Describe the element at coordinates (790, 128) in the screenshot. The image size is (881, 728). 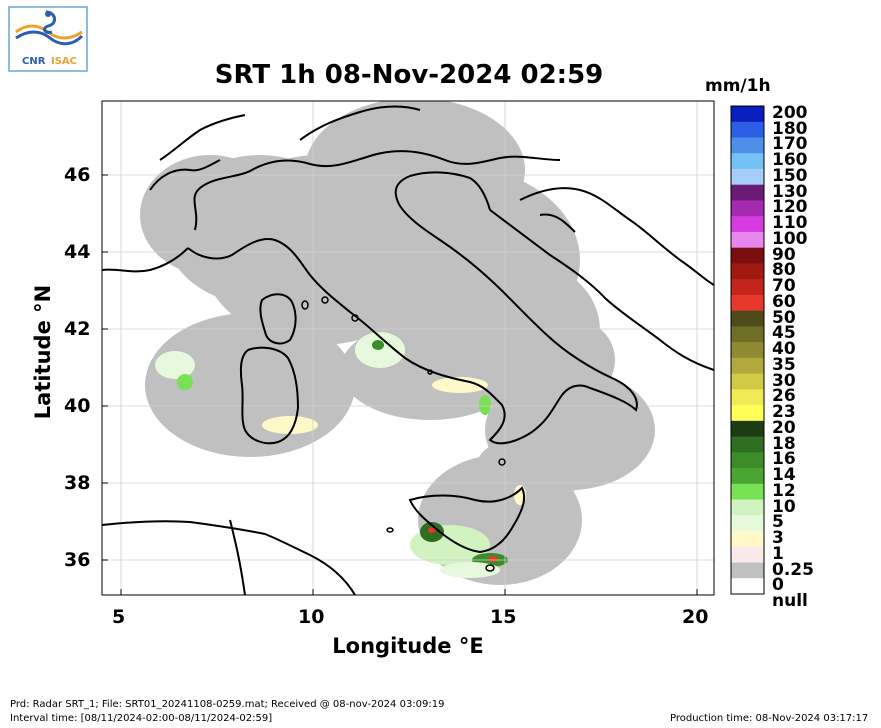
I see `colorbar-label: 180` at that location.